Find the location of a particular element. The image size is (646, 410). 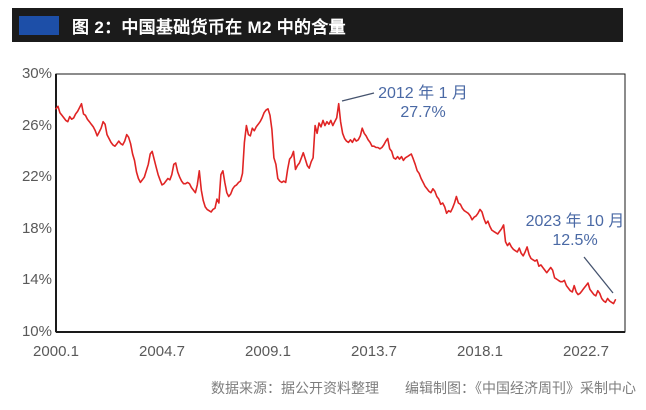

chart-footer: 数据来源：据公开资料整理 编辑制图：《中国经济周刊》采制中心 is located at coordinates (423, 388).